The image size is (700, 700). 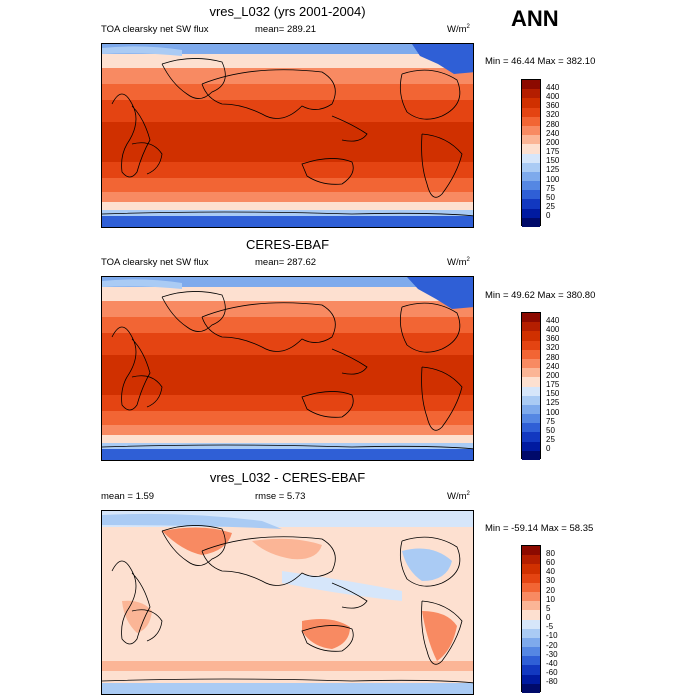 I want to click on colorbar-tick: -20, so click(x=552, y=645).